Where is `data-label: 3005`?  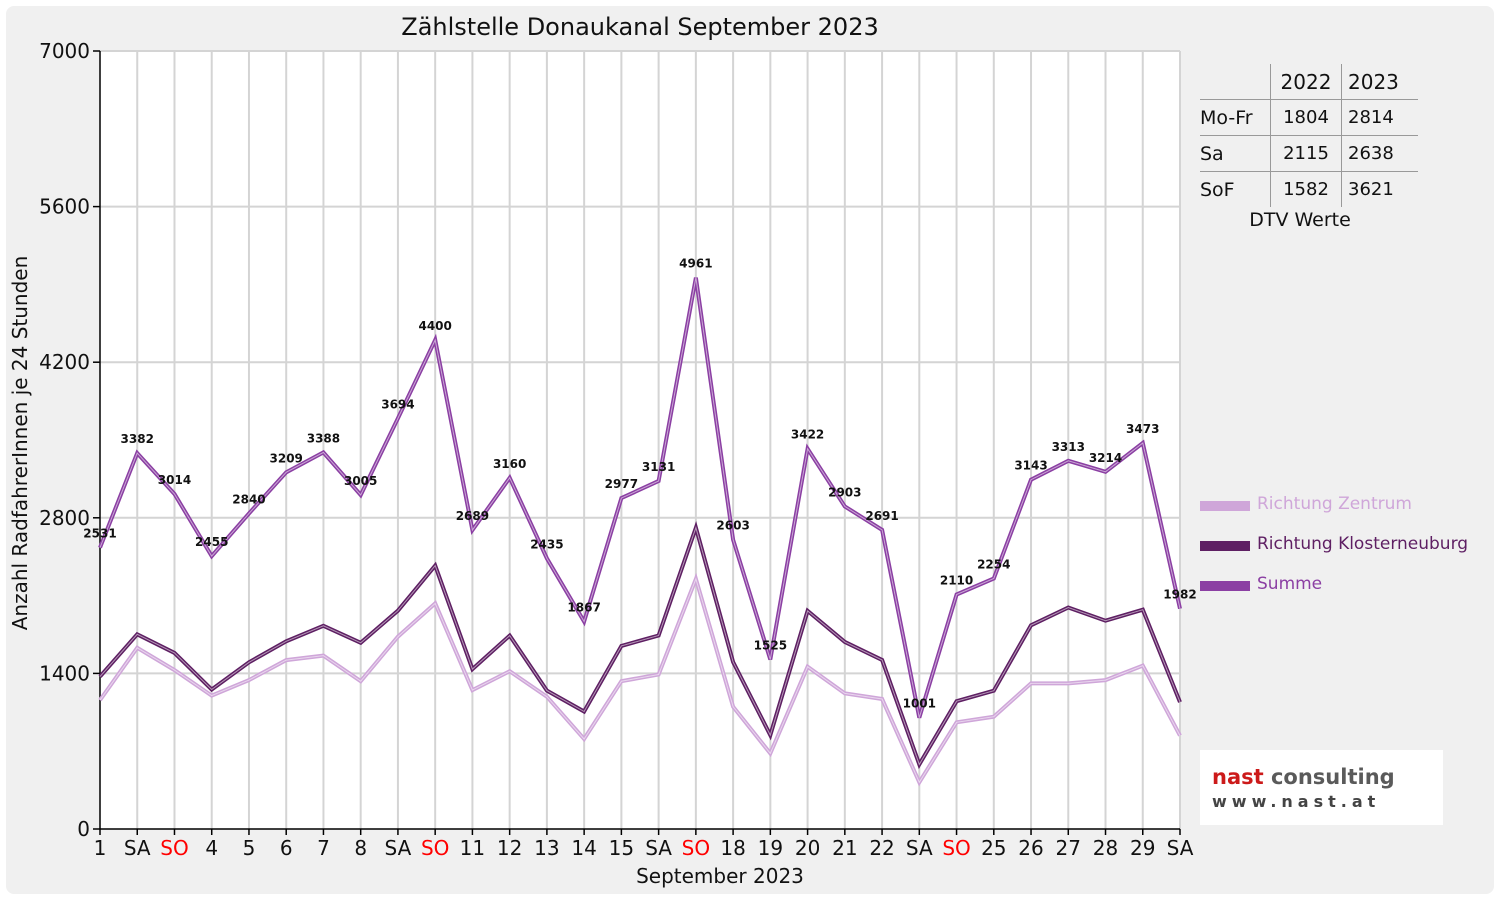 data-label: 3005 is located at coordinates (360, 481).